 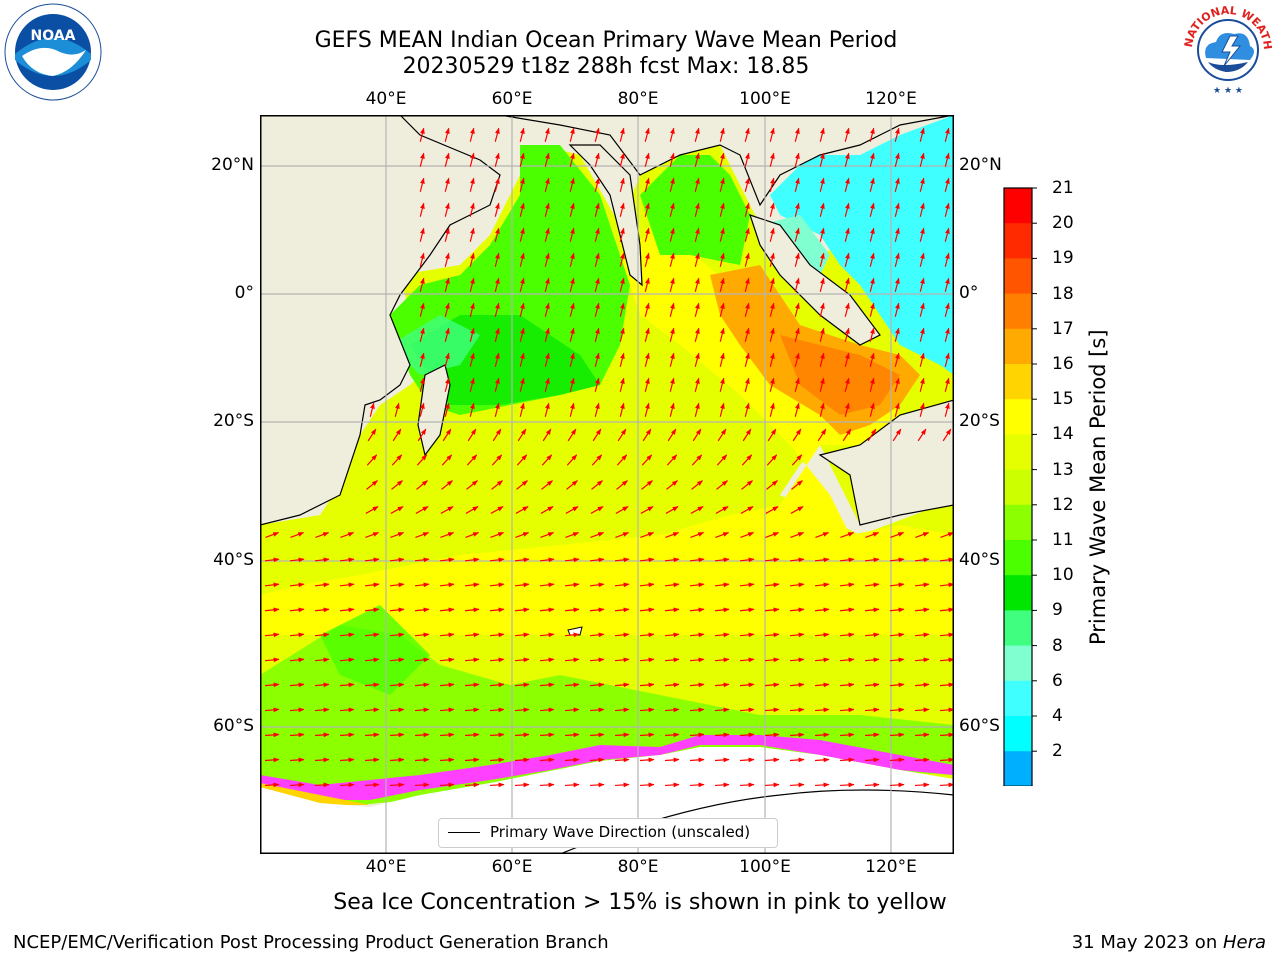 I want to click on colorbar-tick-label: 8, so click(x=1057, y=645).